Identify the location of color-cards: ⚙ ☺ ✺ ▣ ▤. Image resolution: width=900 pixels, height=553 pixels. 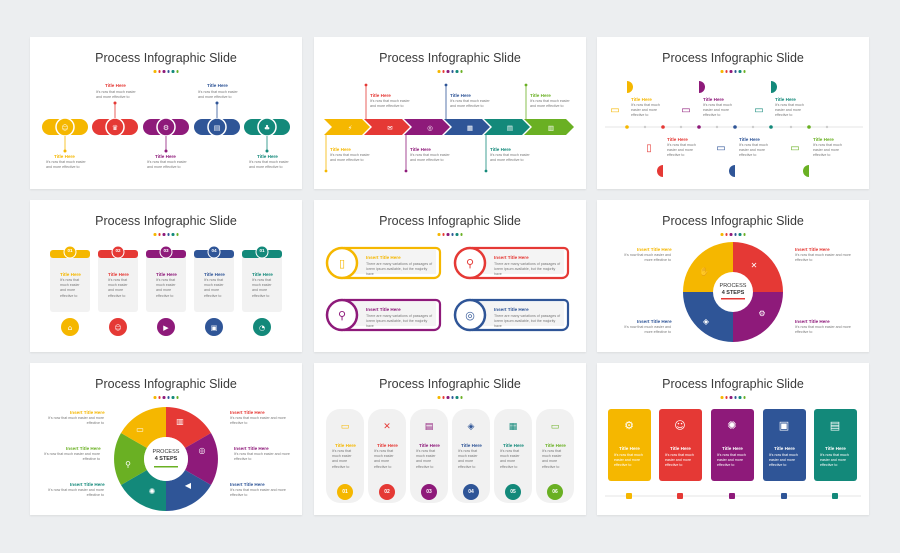
(733, 454).